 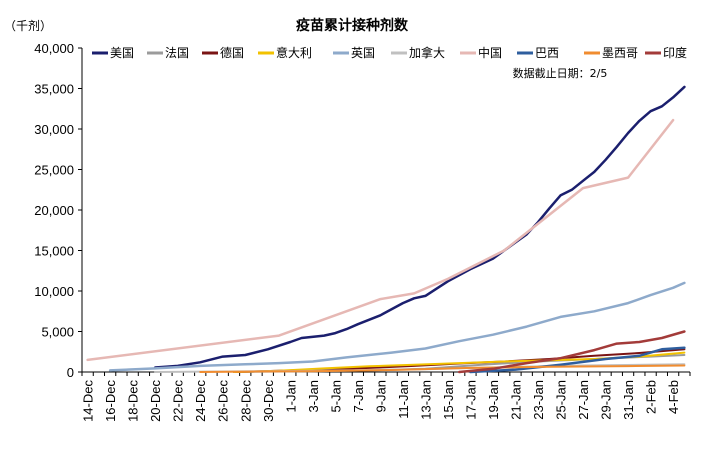 I want to click on legend-label: 英国, so click(x=363, y=53).